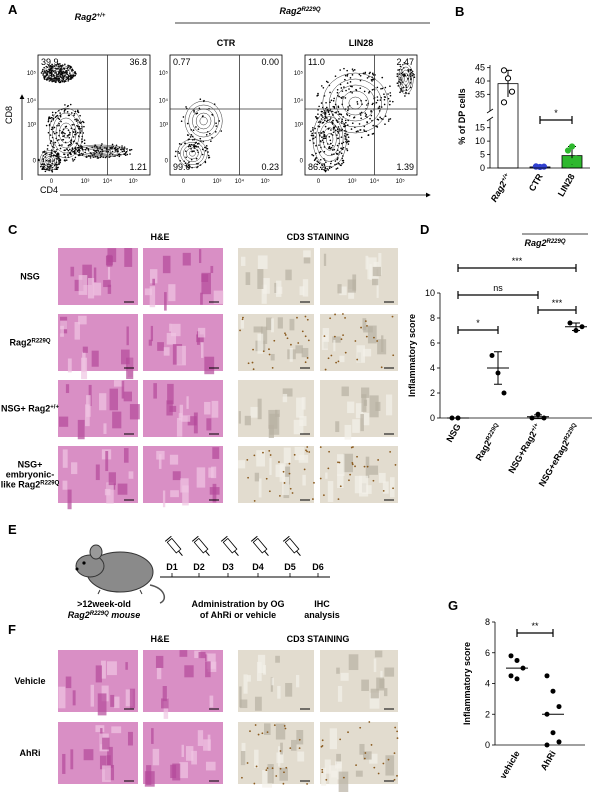 The width and height of the screenshot is (597, 800). What do you see at coordinates (230, 545) in the screenshot?
I see `syringe-body` at bounding box center [230, 545].